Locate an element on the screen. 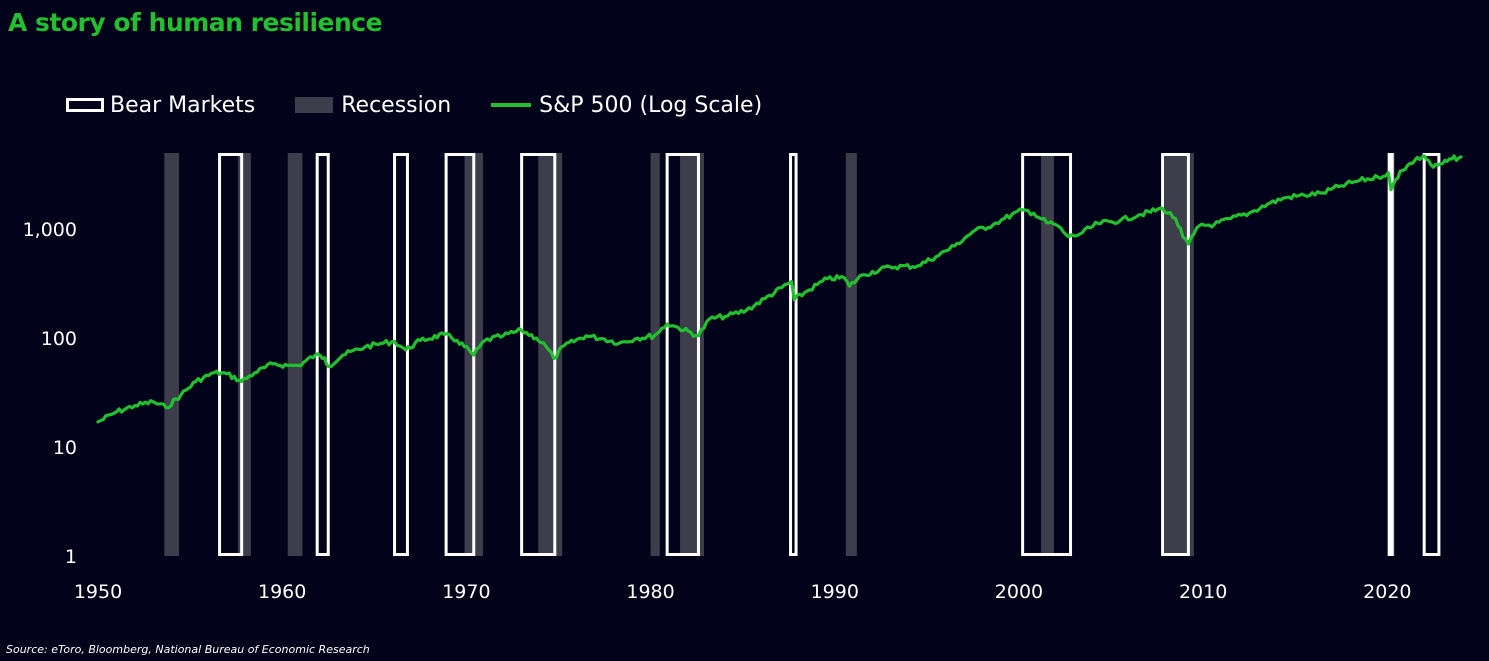 The image size is (1489, 661). legend-item-bear-markets: Bear Markets is located at coordinates (160, 105).